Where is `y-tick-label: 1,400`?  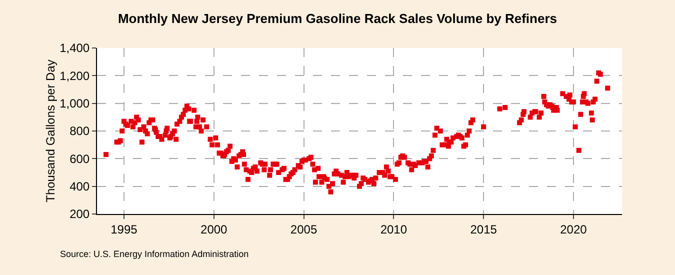 y-tick-label: 1,400 is located at coordinates (75, 48).